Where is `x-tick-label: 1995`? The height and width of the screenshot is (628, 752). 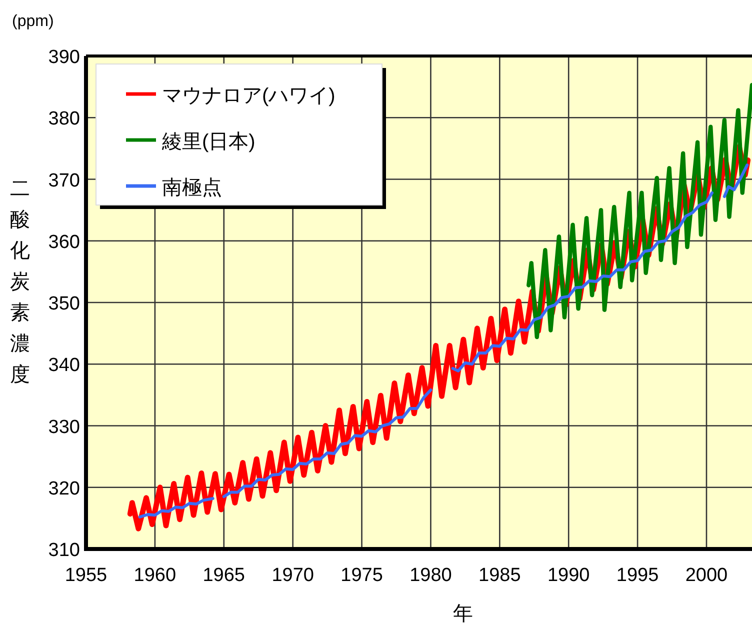 x-tick-label: 1995 is located at coordinates (637, 575).